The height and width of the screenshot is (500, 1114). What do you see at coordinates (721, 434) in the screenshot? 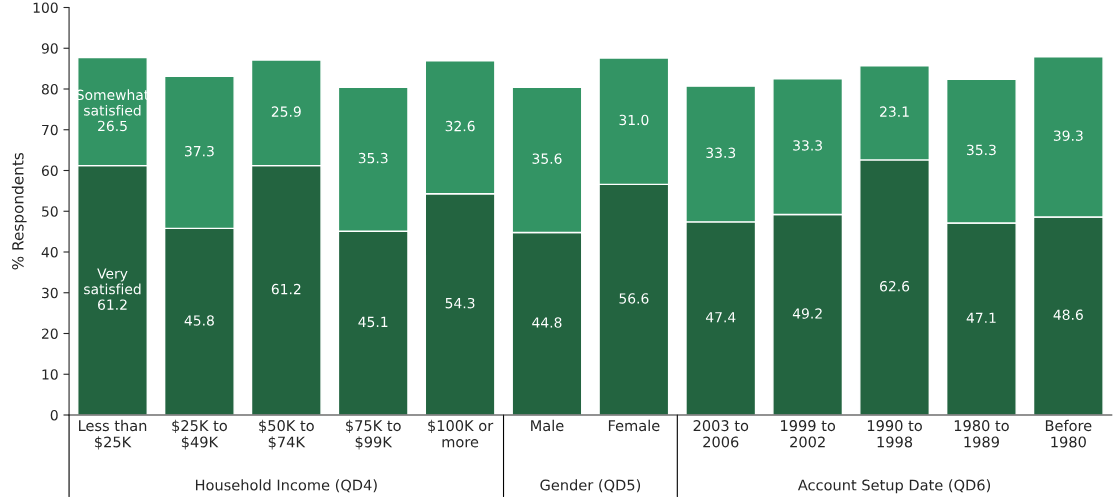
I see `x-tick-label: 2003 to 2006` at bounding box center [721, 434].